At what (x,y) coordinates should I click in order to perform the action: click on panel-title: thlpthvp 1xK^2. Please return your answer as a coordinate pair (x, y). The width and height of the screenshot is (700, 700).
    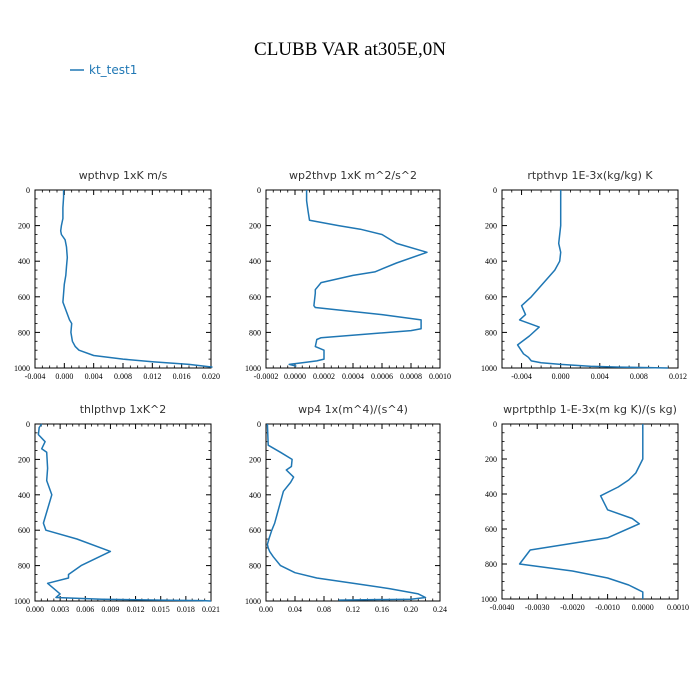
    Looking at the image, I should click on (123, 409).